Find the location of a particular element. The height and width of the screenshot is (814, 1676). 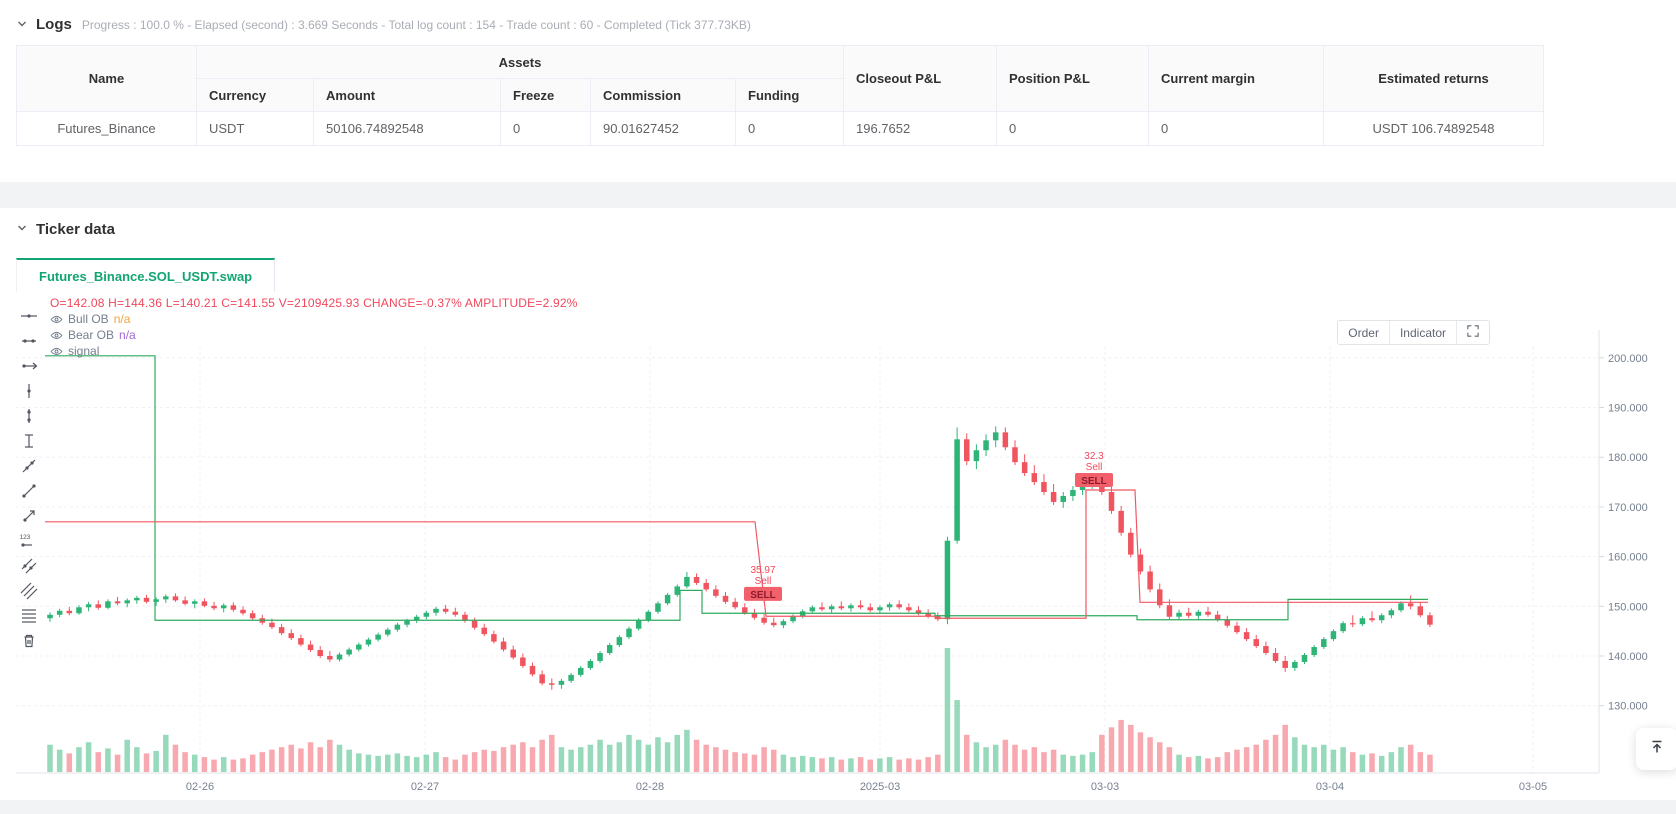

chart-button-group: Order Indicator is located at coordinates (1413, 332).